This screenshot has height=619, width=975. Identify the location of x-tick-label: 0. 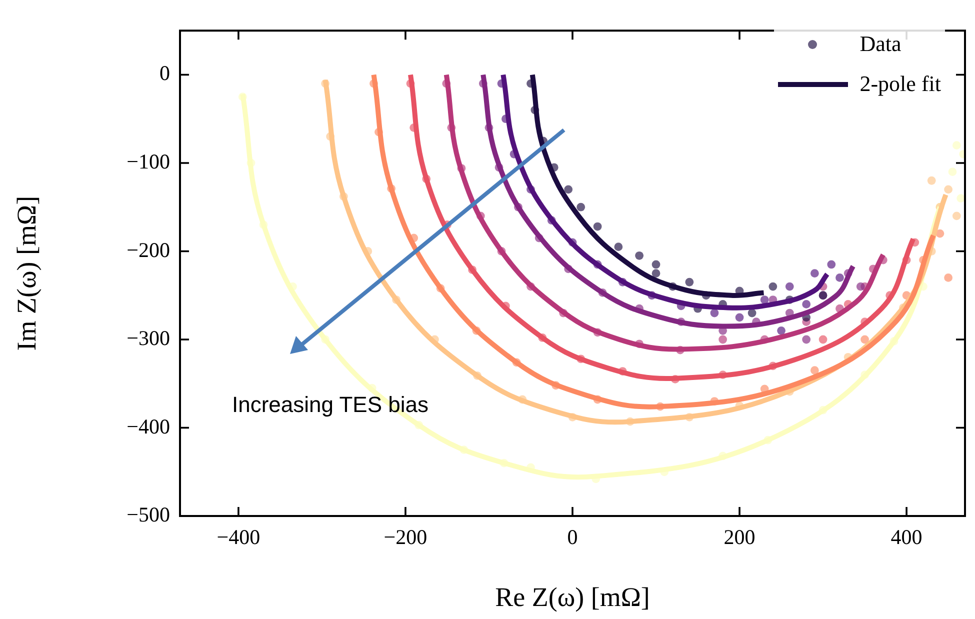
(572, 537).